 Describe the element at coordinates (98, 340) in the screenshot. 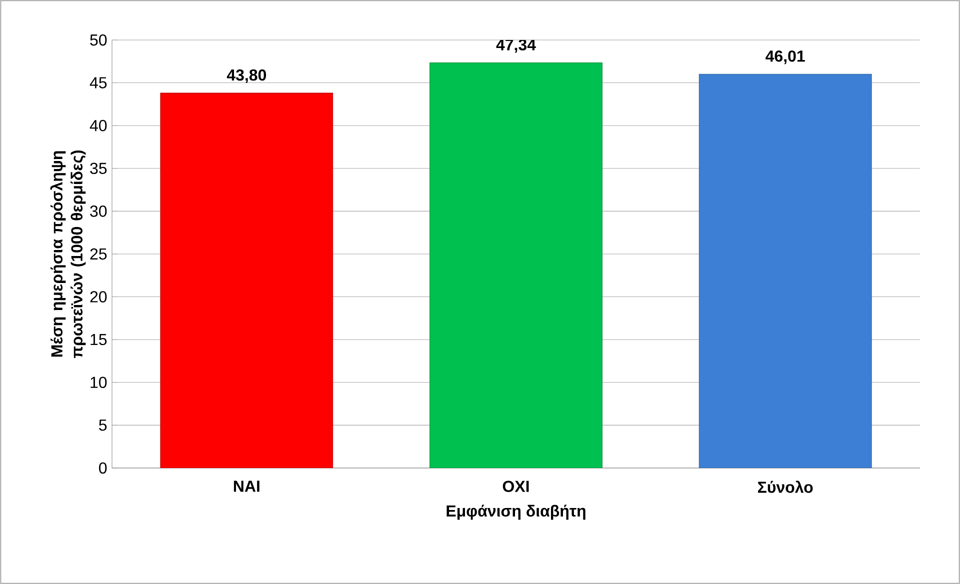

I see `y-tick-label: 15` at that location.